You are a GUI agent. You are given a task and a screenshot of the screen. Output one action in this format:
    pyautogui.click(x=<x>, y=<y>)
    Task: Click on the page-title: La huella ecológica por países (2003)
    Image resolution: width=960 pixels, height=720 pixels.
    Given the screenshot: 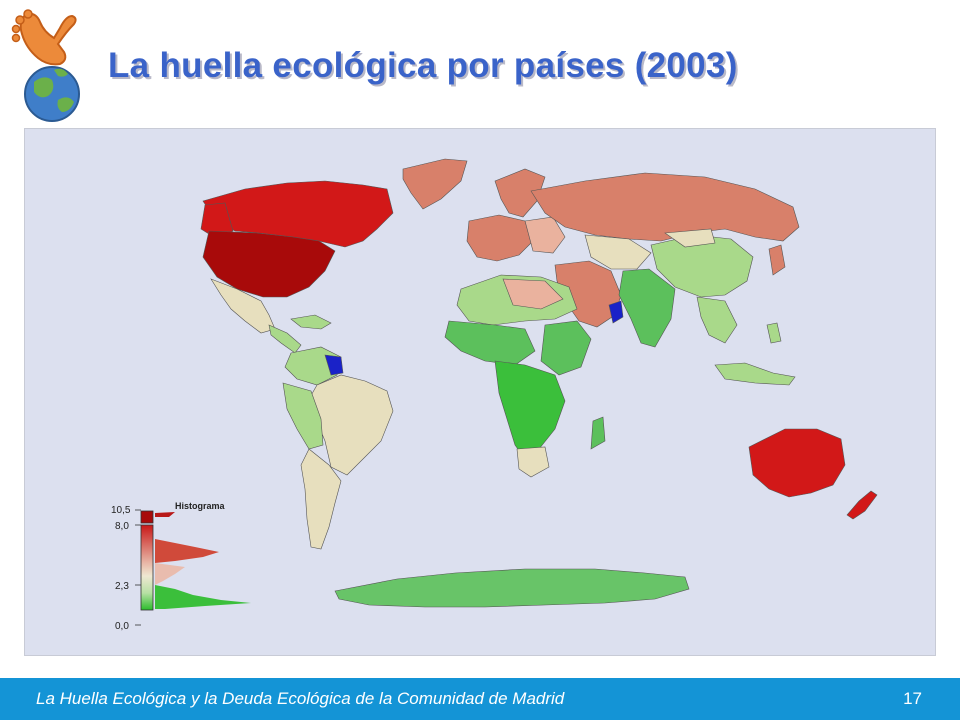 What is the action you would take?
    pyautogui.click(x=423, y=65)
    